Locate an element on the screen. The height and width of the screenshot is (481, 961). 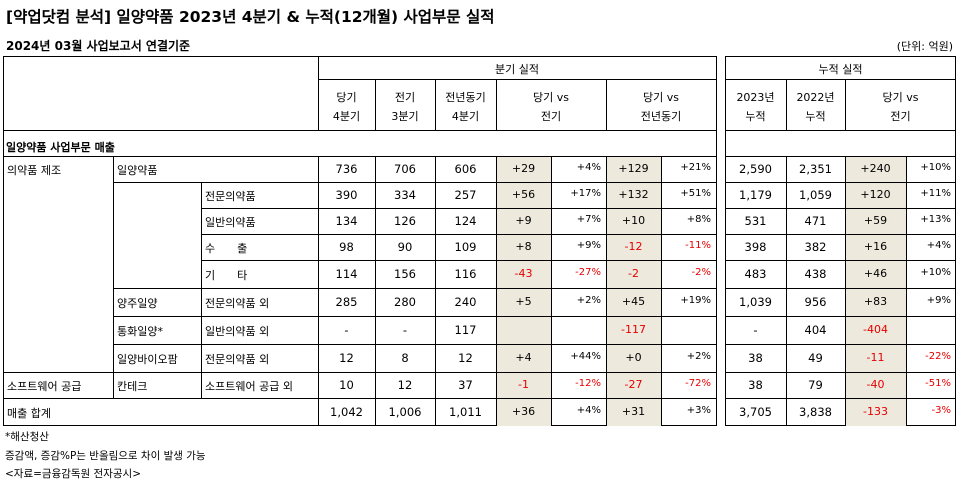
row-segment: 일반의약품 is located at coordinates (230, 222).